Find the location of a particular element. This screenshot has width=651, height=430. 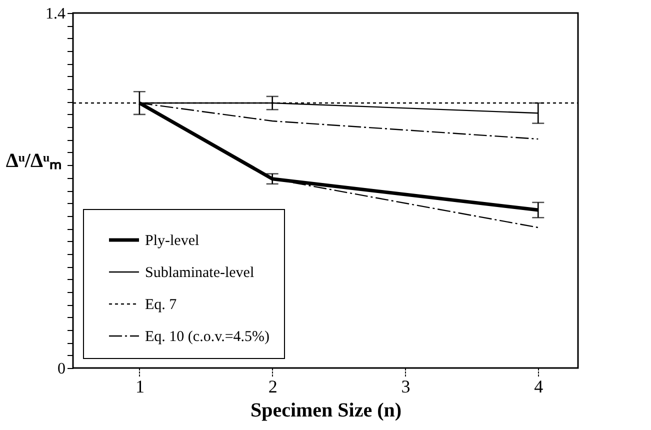

legend-label: Eq. 10 (c.o.v.=4.5%) is located at coordinates (207, 337).